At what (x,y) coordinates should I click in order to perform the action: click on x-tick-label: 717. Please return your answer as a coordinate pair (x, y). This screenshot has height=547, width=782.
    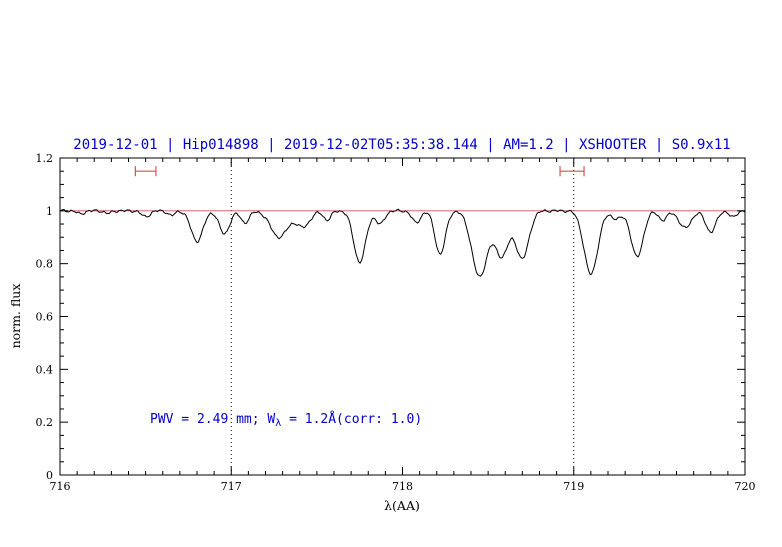
    Looking at the image, I should click on (231, 486).